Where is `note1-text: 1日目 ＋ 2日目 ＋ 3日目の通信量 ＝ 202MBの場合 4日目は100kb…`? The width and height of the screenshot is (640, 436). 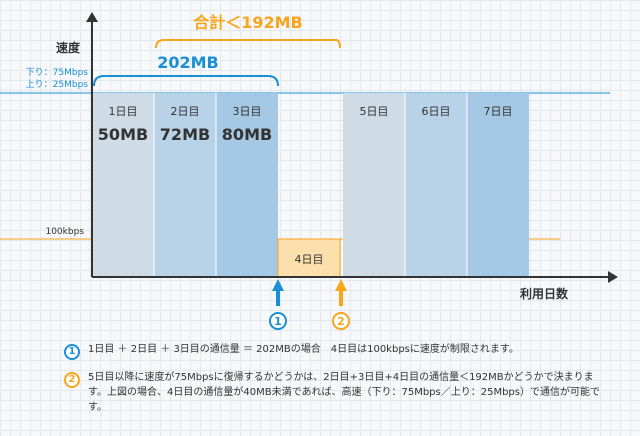
note1-text: 1日目 ＋ 2日目 ＋ 3日目の通信量 ＝ 202MBの場合 4日目は100kb… is located at coordinates (303, 349).